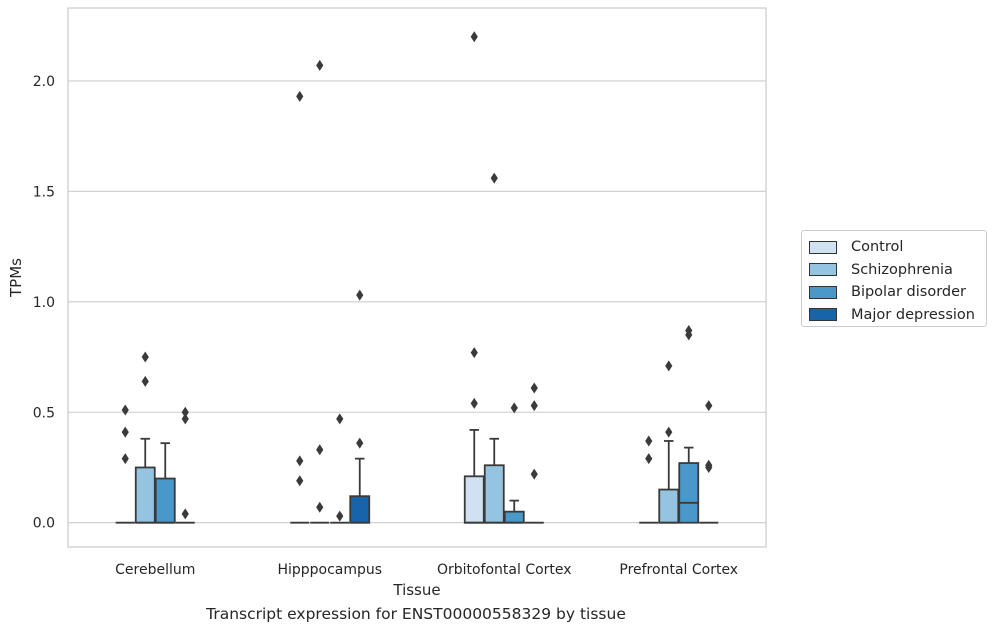 This screenshot has width=997, height=634. I want to click on legend-item: Bipolar disorder, so click(897, 292).